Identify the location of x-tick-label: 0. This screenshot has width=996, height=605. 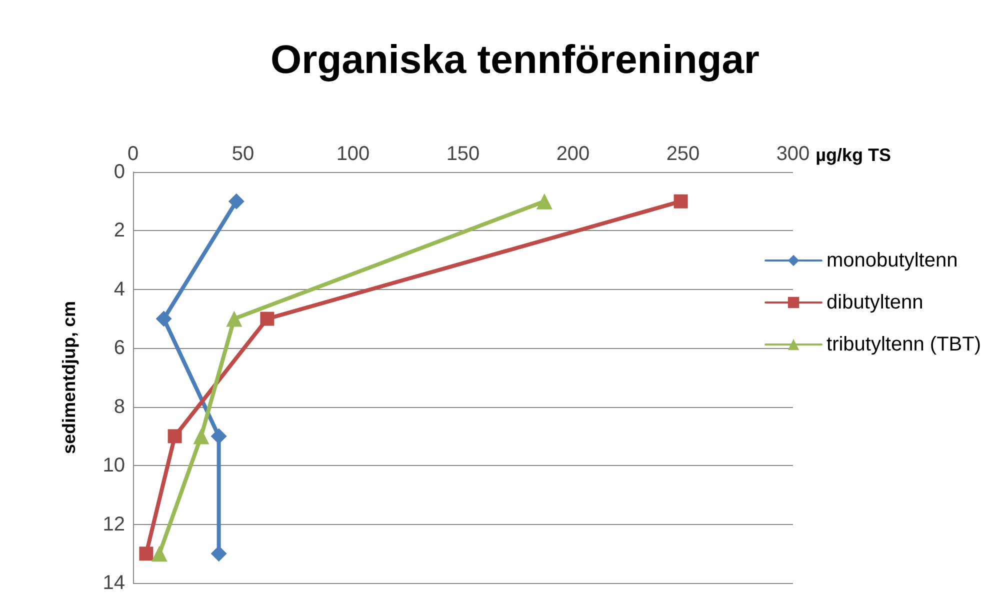
(133, 154).